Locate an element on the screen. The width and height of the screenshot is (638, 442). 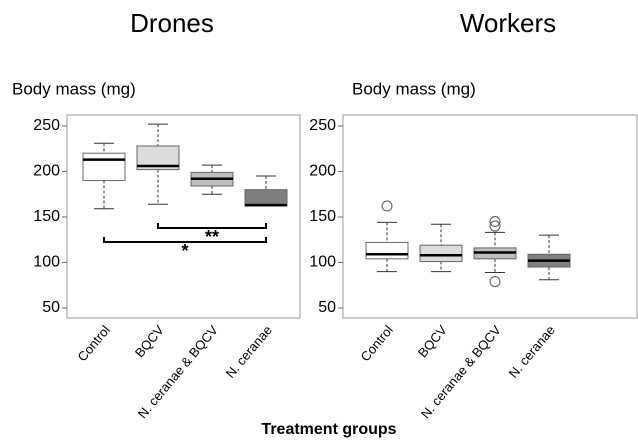
x-axis-label: Treatment groups is located at coordinates (328, 429).